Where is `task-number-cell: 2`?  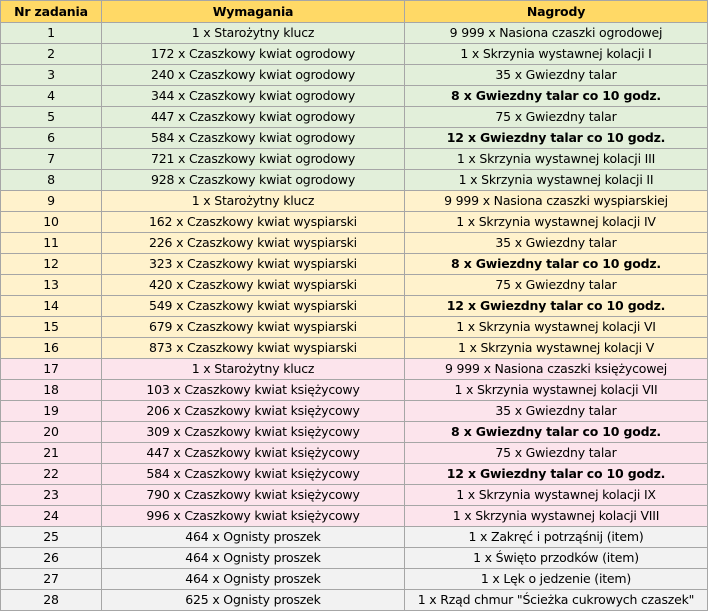 task-number-cell: 2 is located at coordinates (51, 54).